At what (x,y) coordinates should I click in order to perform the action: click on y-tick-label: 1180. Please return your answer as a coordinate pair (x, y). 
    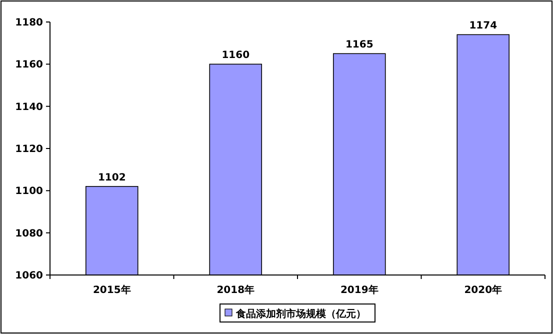
    Looking at the image, I should click on (29, 23).